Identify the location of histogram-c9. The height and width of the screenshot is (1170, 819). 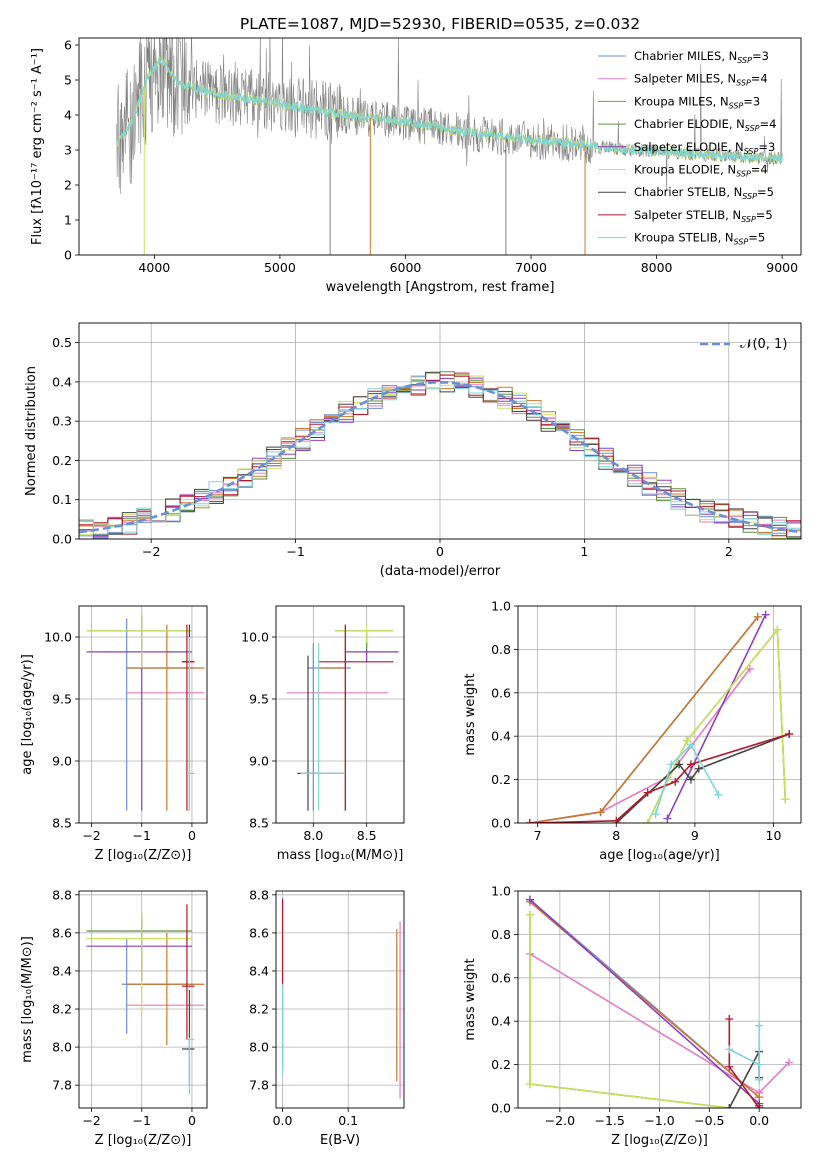
(440, 459).